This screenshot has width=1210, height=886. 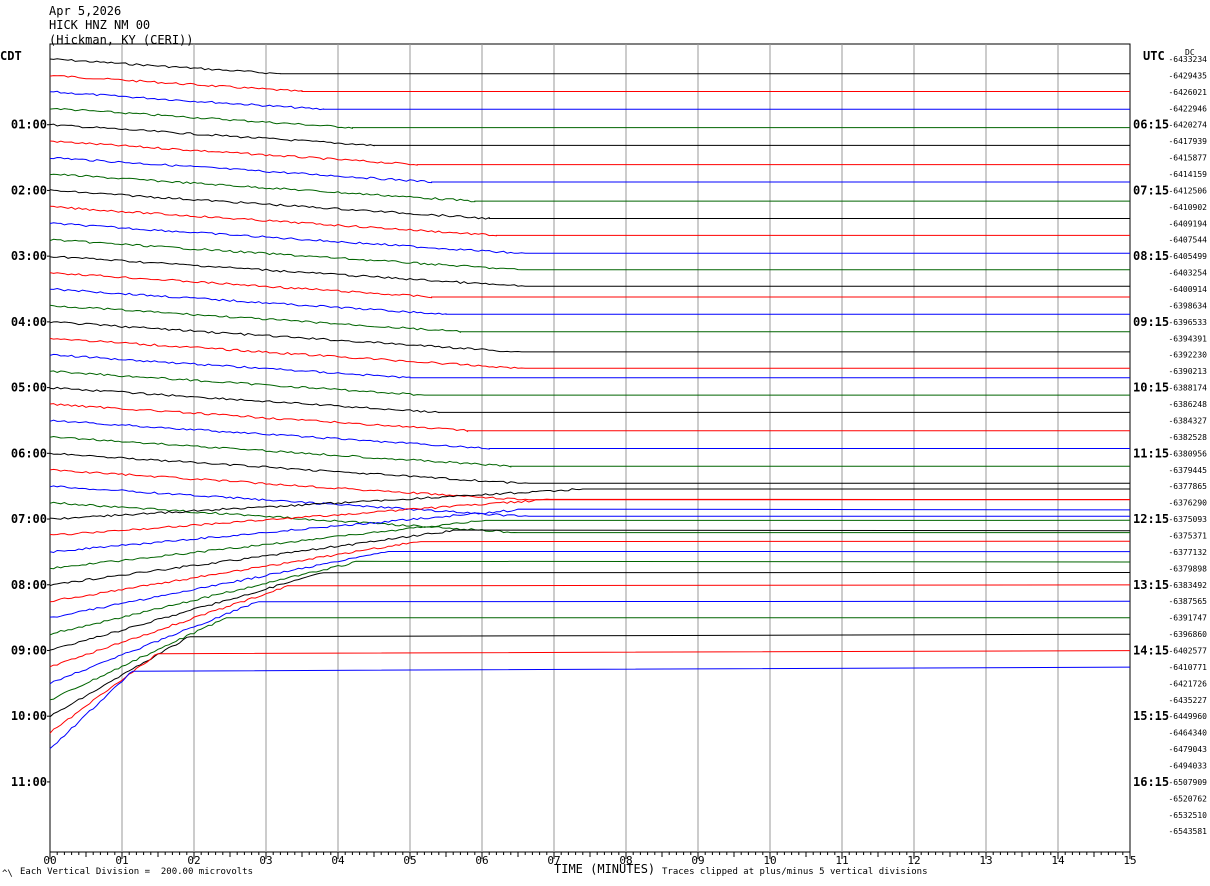 What do you see at coordinates (1058, 860) in the screenshot?
I see `x-tick-label: 14` at bounding box center [1058, 860].